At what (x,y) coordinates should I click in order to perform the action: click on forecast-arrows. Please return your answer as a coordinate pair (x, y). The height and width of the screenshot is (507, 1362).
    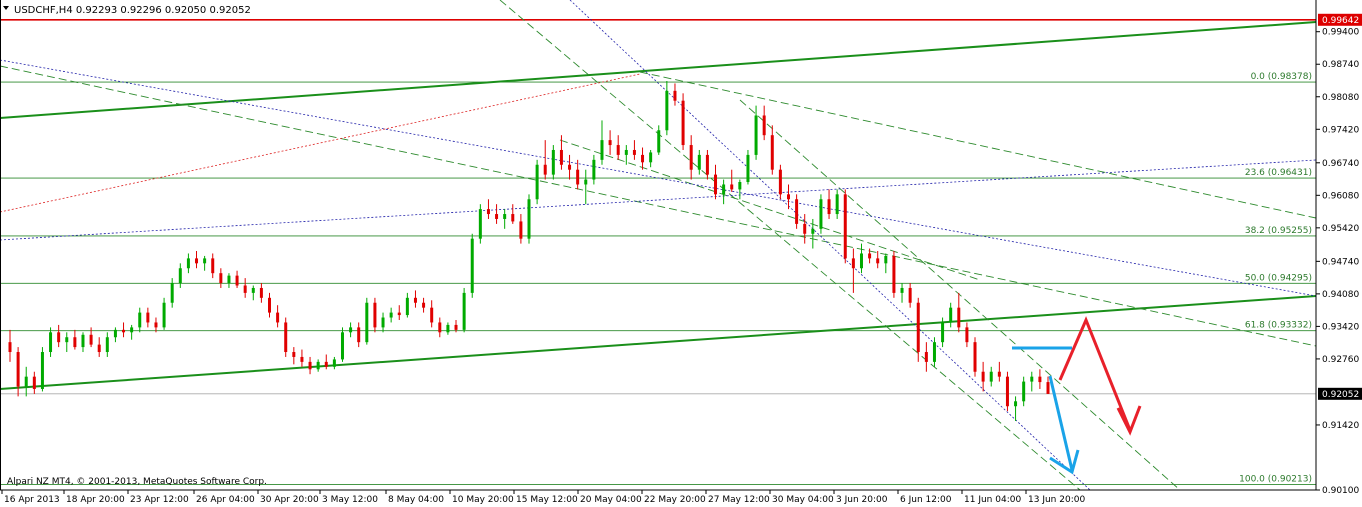
    Looking at the image, I should click on (1077, 395).